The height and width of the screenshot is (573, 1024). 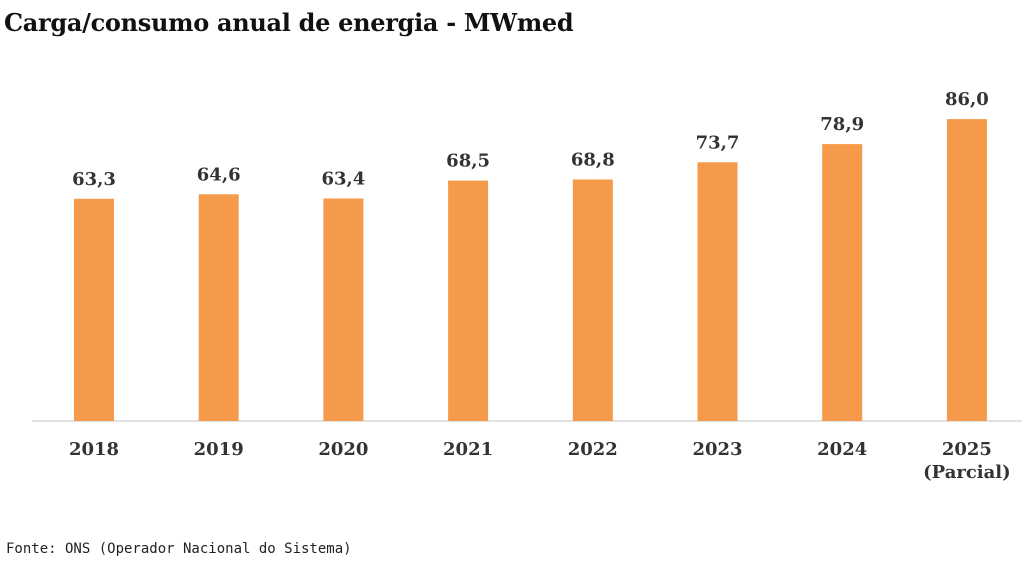 I want to click on data-label-2020: 63,4, so click(x=343, y=179).